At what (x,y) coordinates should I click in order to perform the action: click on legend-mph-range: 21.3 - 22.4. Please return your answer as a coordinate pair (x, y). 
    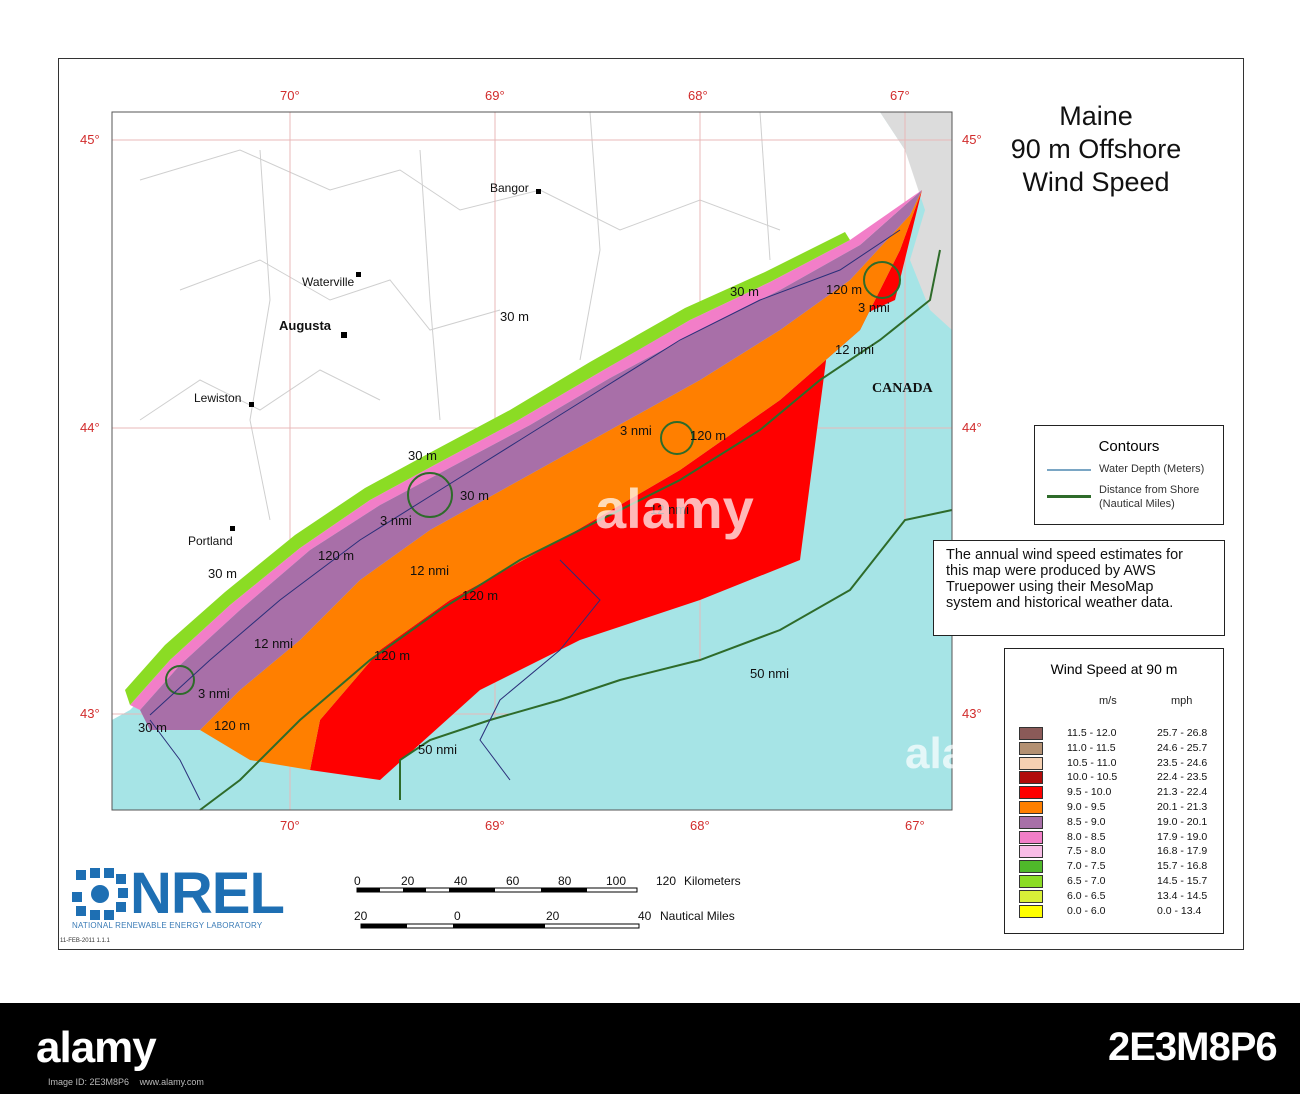
    Looking at the image, I should click on (1182, 792).